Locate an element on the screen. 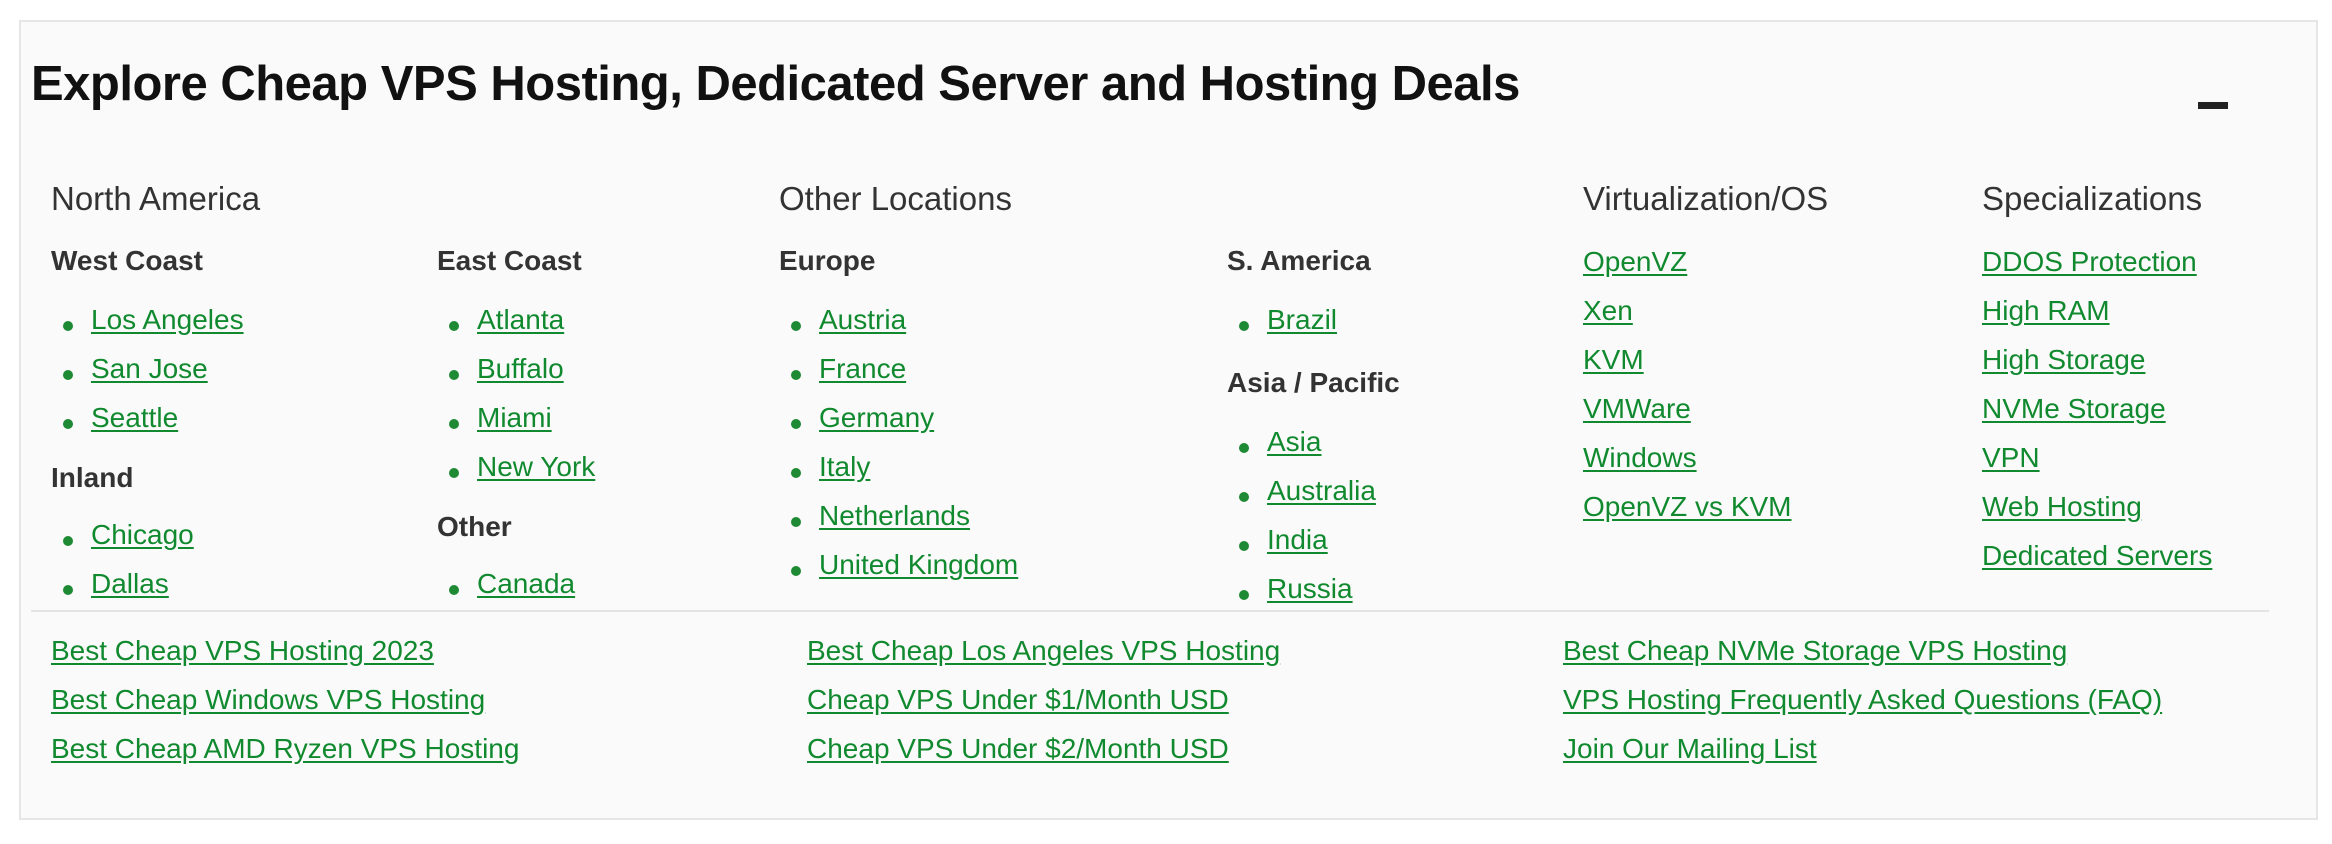  location-link: Brazil is located at coordinates (1302, 319).